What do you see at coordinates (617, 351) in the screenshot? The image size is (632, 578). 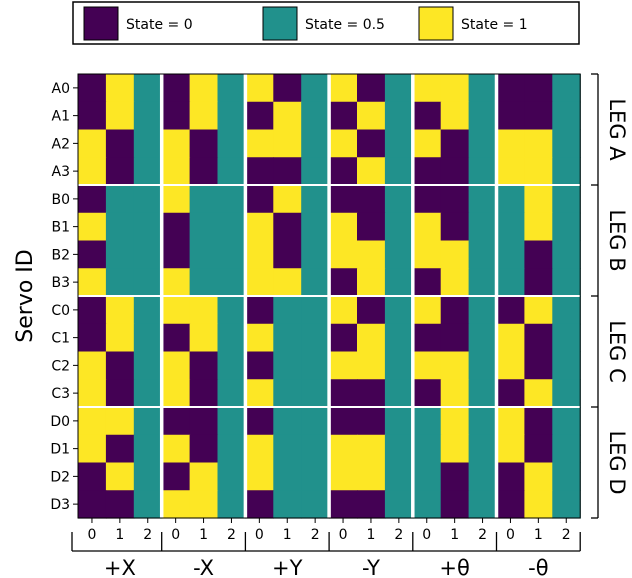 I see `leg-label: LEG C` at bounding box center [617, 351].